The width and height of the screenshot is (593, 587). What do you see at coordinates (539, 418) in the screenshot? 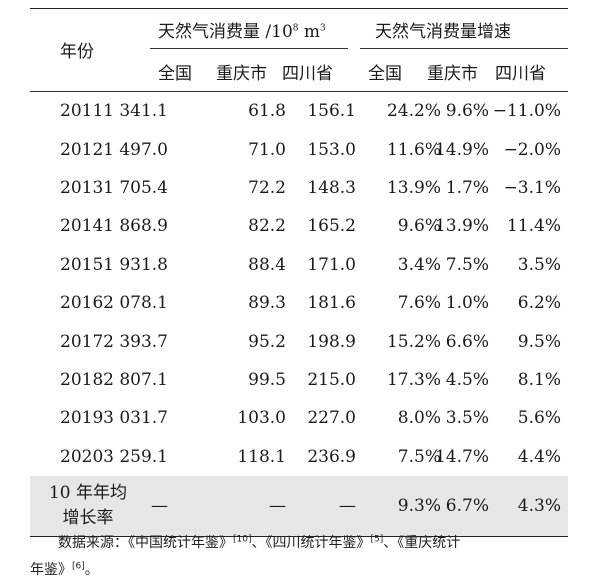
I see `cell-sichuan-growth: 5.6%` at bounding box center [539, 418].